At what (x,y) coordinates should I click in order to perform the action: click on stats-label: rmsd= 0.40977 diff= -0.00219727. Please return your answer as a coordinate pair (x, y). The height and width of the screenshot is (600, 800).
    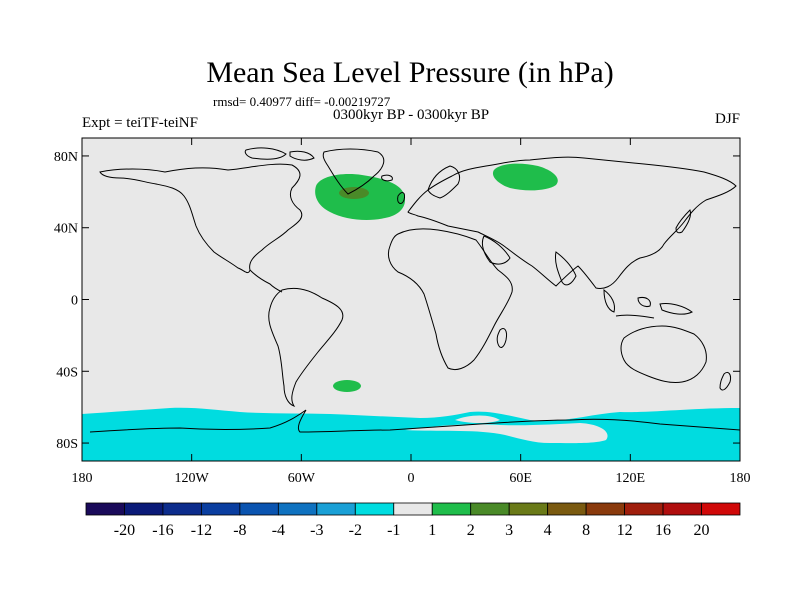
    Looking at the image, I should click on (302, 101).